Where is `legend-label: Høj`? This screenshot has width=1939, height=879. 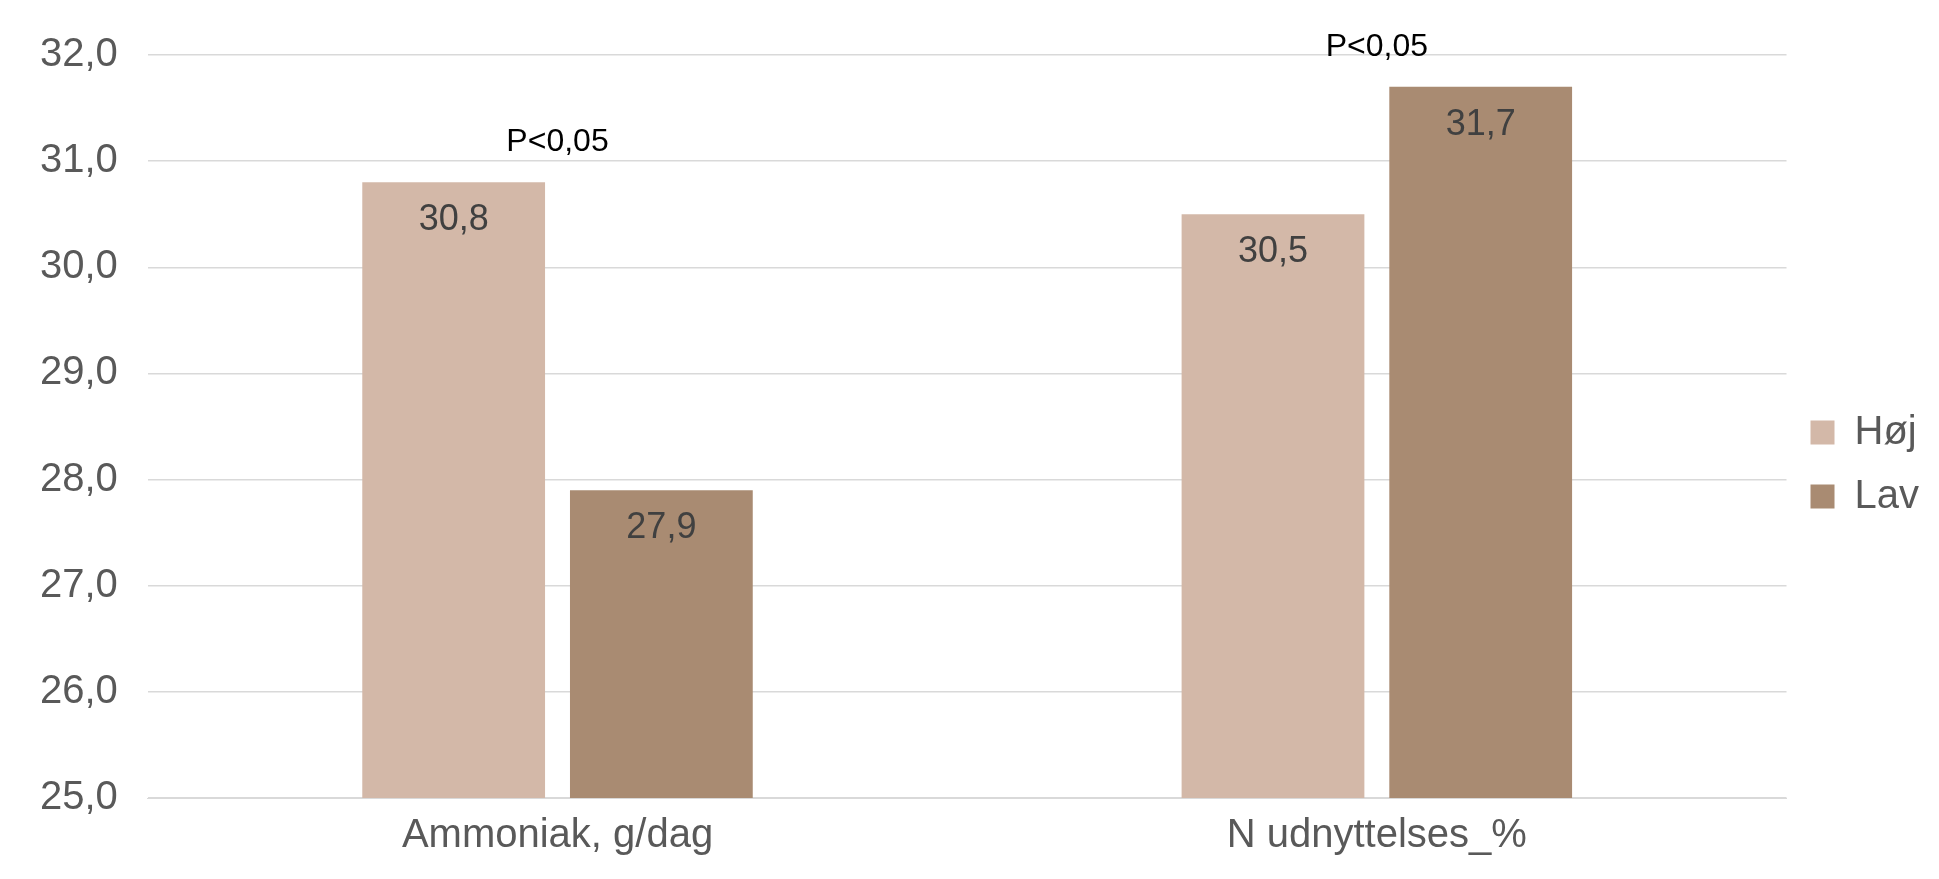
legend-label: Høj is located at coordinates (1885, 429).